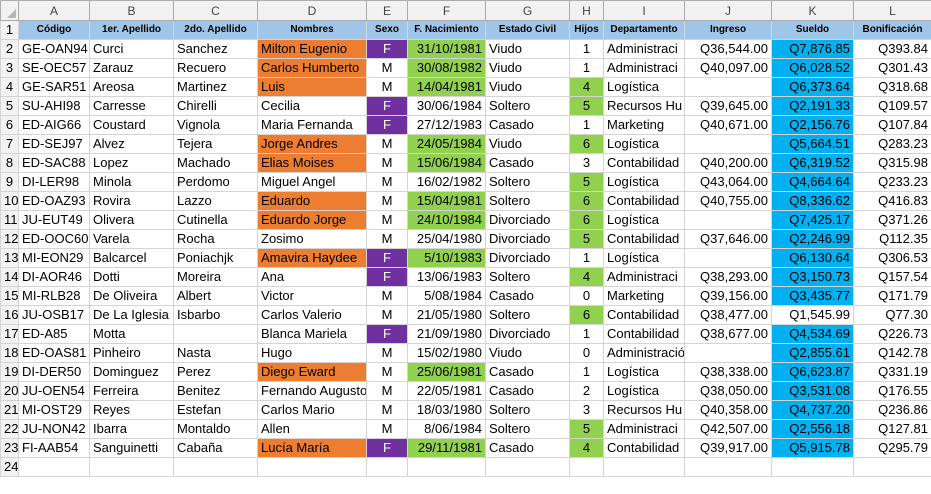 This screenshot has height=494, width=931. Describe the element at coordinates (586, 201) in the screenshot. I see `cell-hijos: 6` at that location.